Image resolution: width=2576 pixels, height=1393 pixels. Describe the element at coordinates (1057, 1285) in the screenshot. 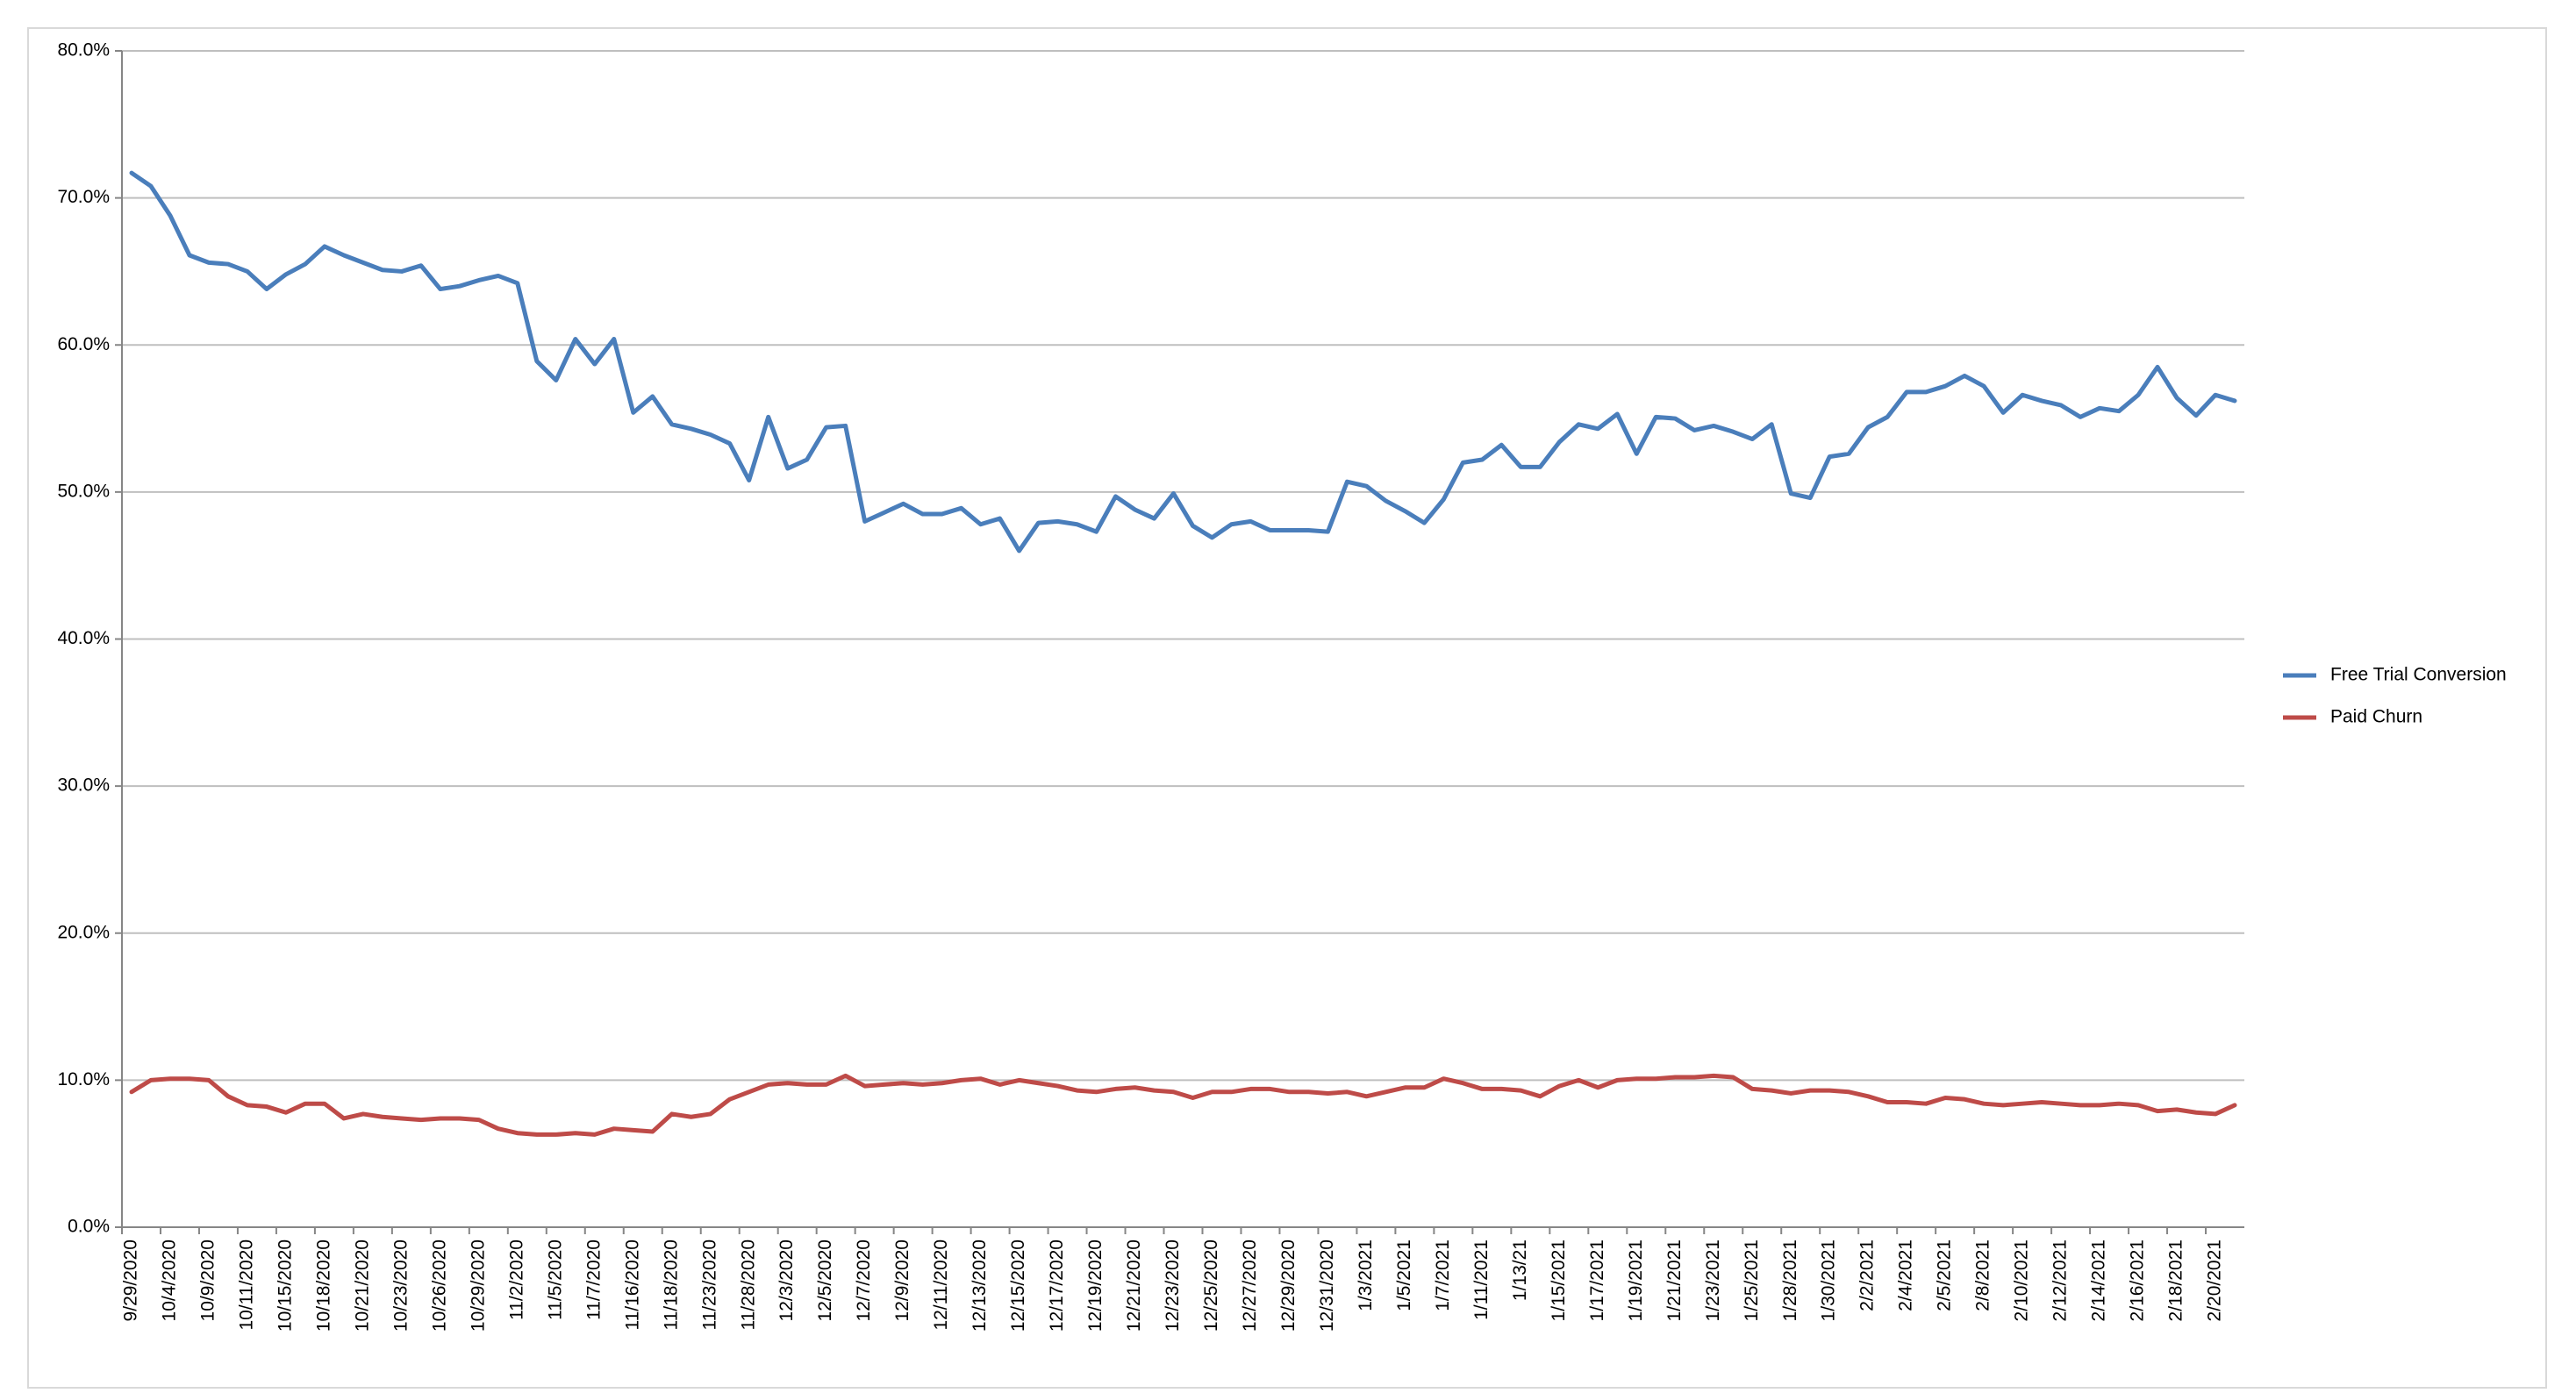

I see `x-tick-label: 12/17/2020` at that location.